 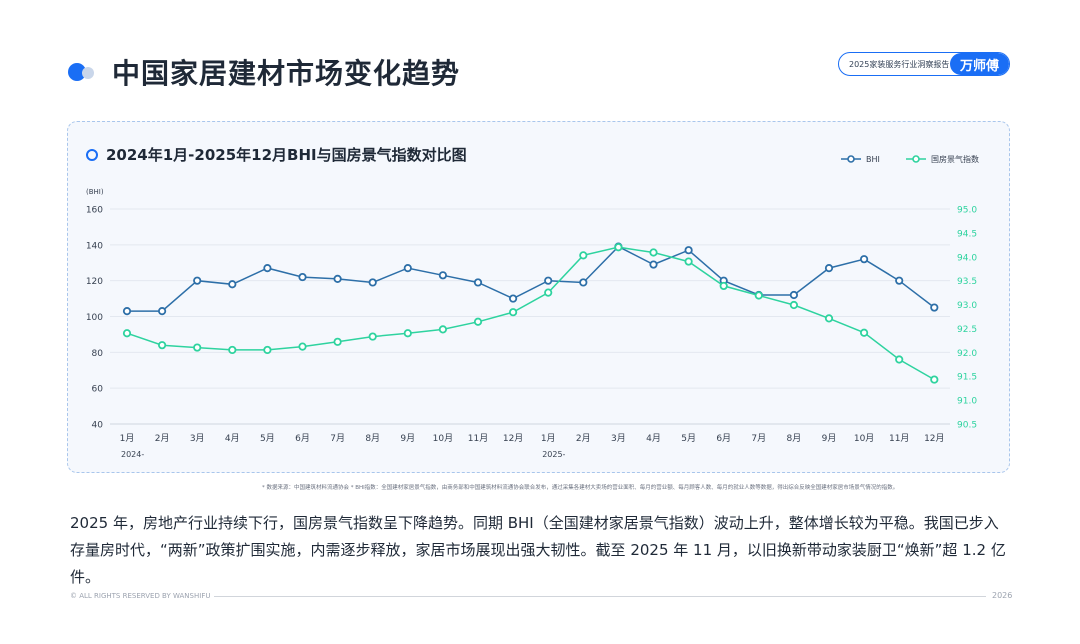 I want to click on y-tick-label: 80, so click(x=98, y=354).